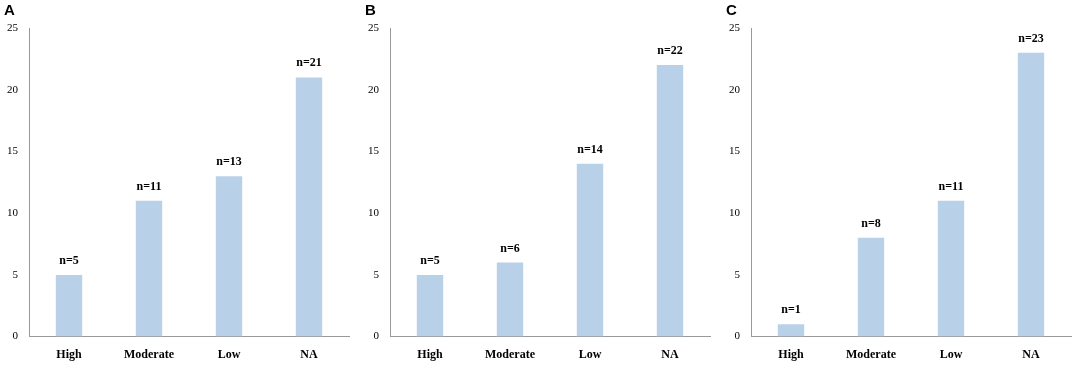  What do you see at coordinates (309, 62) in the screenshot?
I see `data-label: n=21` at bounding box center [309, 62].